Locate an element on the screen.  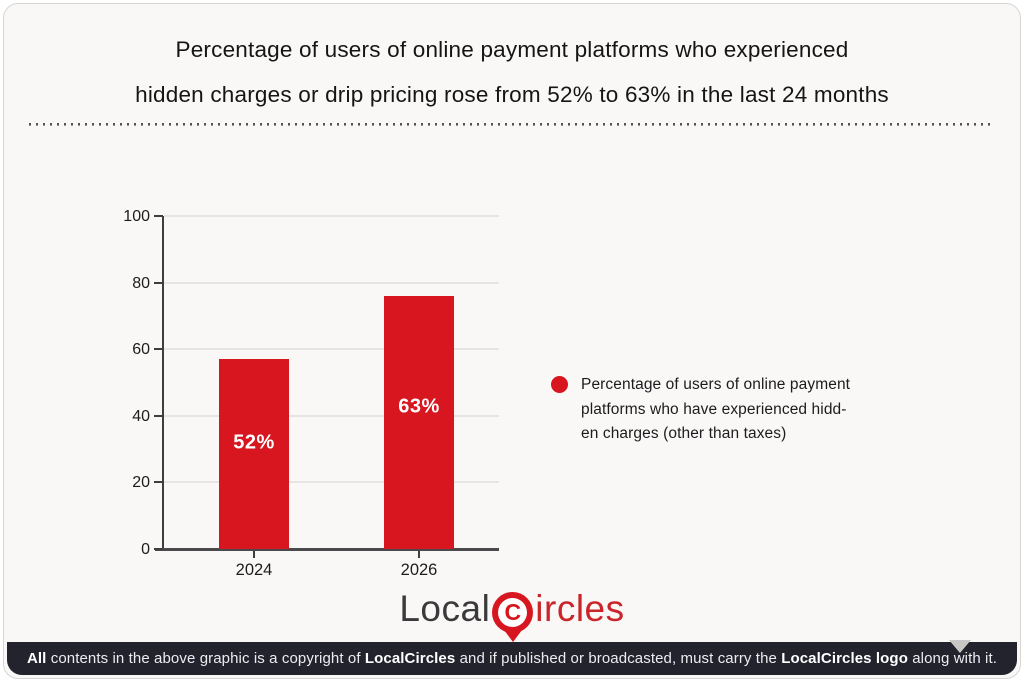
y-axis-label-40: 40 is located at coordinates (141, 416).